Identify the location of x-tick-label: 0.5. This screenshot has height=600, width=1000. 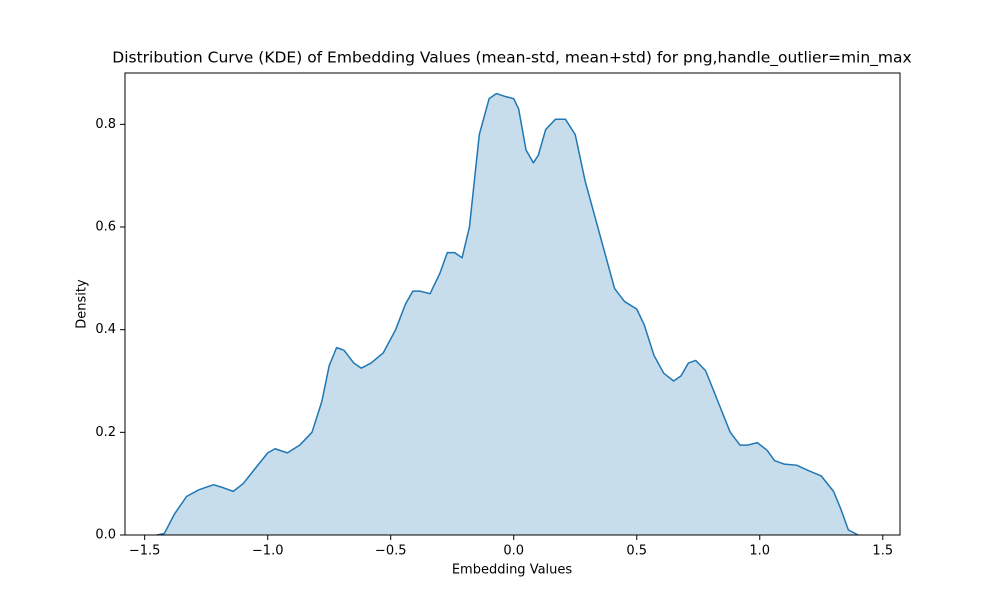
(636, 551).